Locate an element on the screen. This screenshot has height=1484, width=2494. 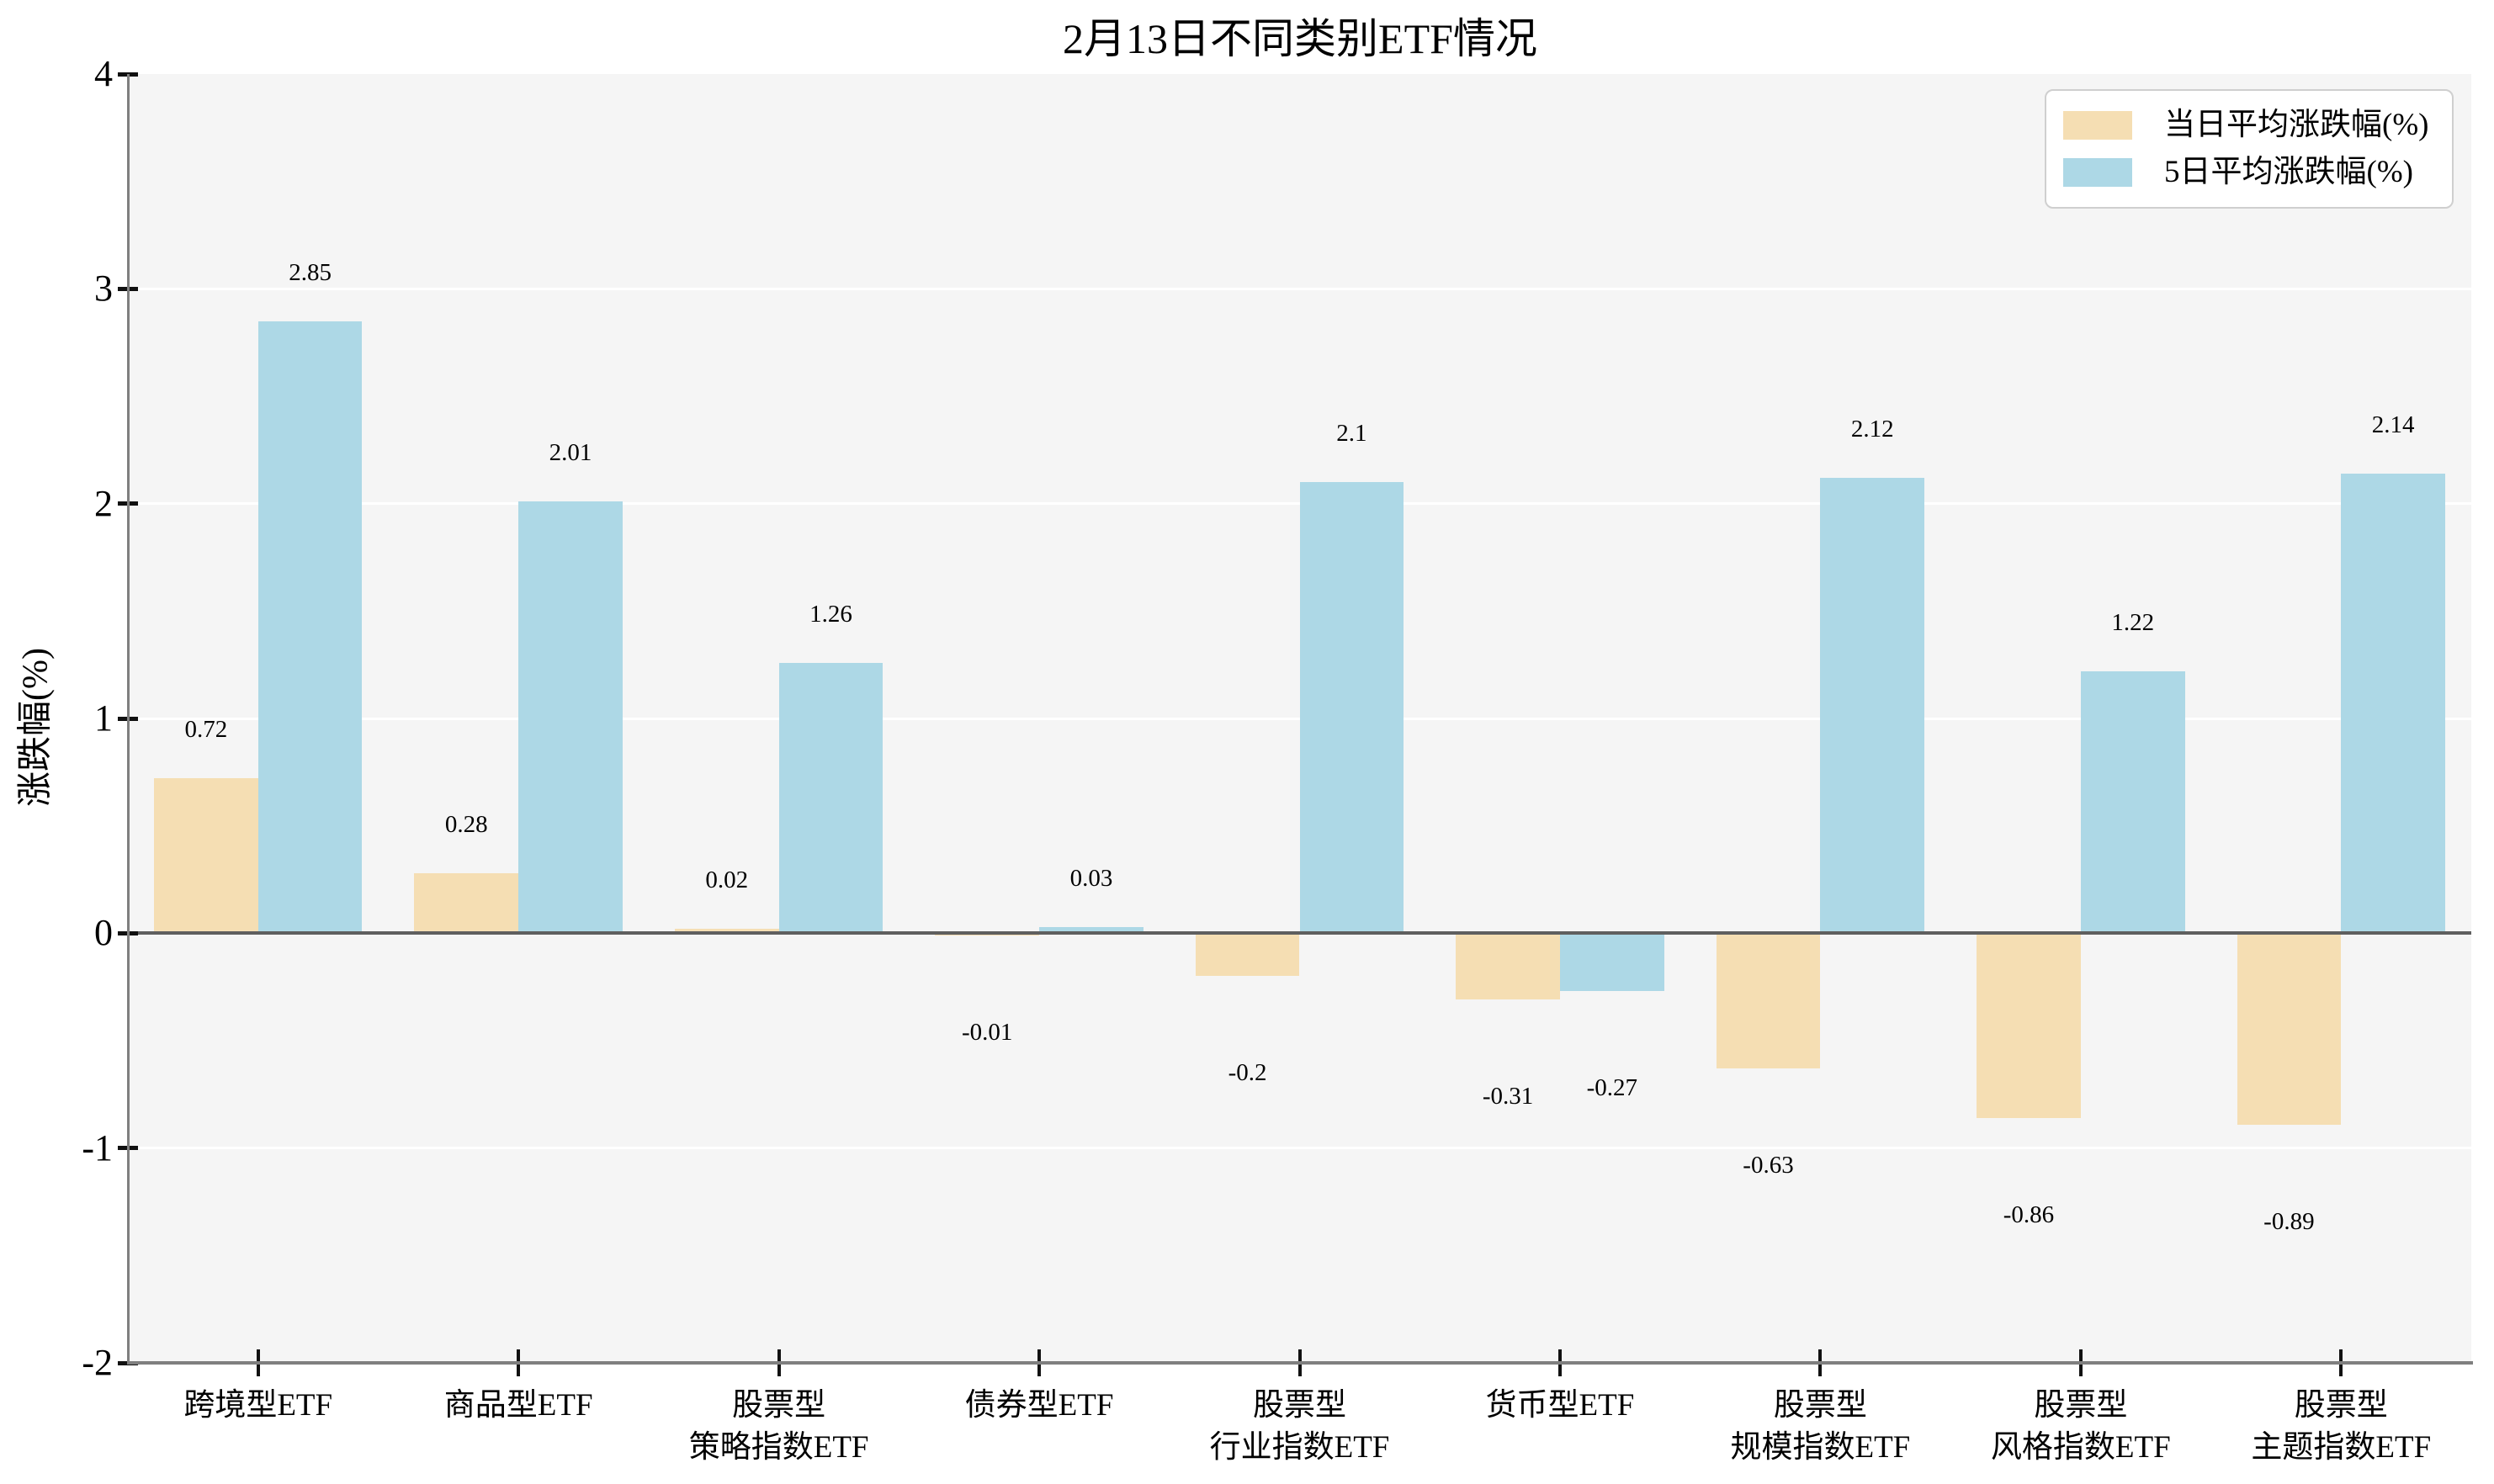
legend-swatch-5day-icon is located at coordinates (2097, 172).